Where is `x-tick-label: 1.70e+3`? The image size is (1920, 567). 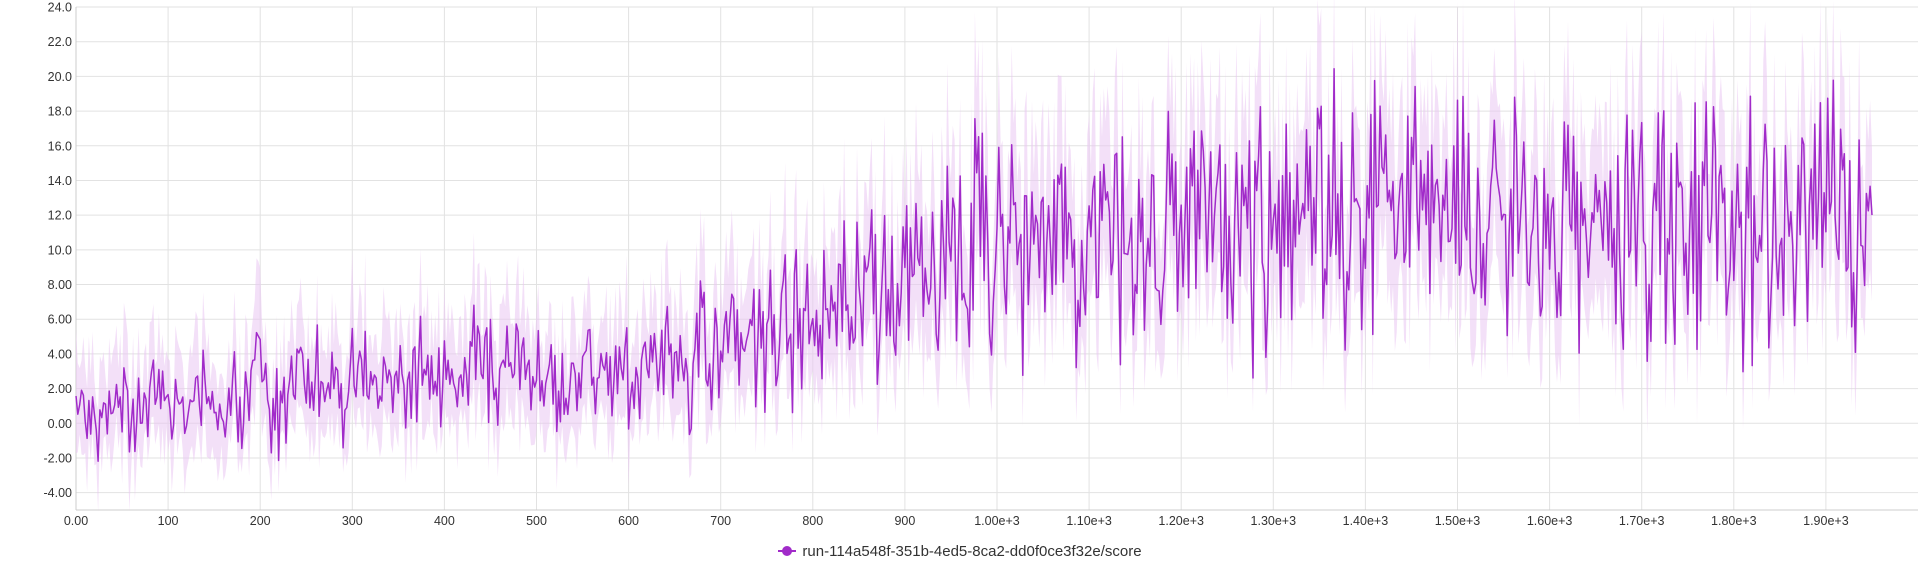 x-tick-label: 1.70e+3 is located at coordinates (1642, 521).